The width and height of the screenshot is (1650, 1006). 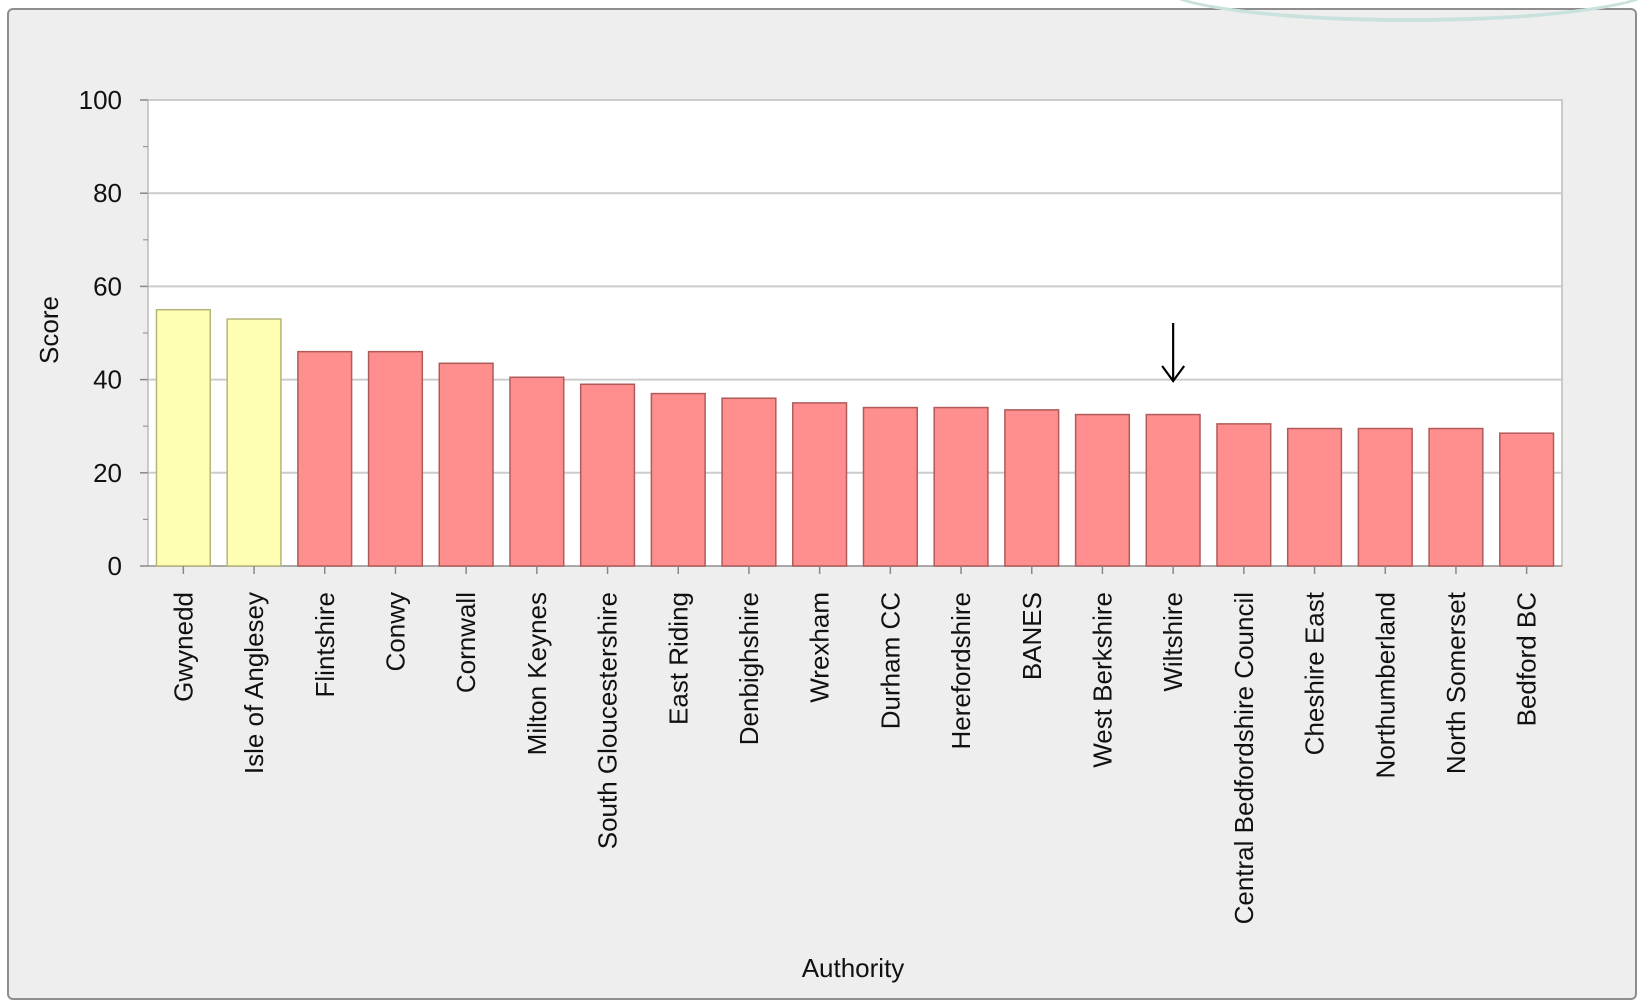 What do you see at coordinates (254, 683) in the screenshot?
I see `x-tick-label: Isle of Anglesey` at bounding box center [254, 683].